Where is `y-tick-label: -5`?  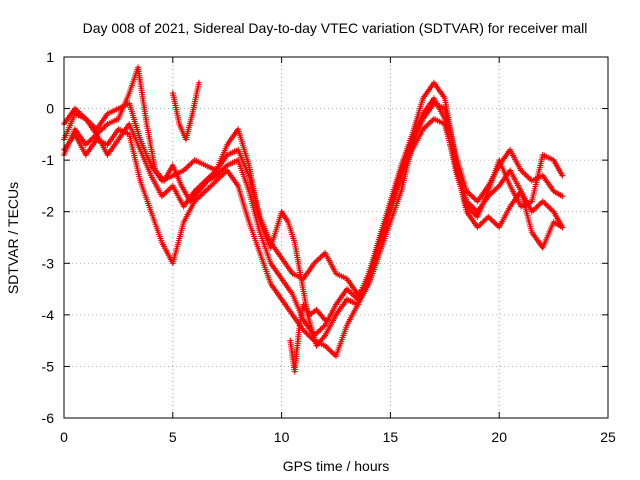 y-tick-label: -5 is located at coordinates (48, 366).